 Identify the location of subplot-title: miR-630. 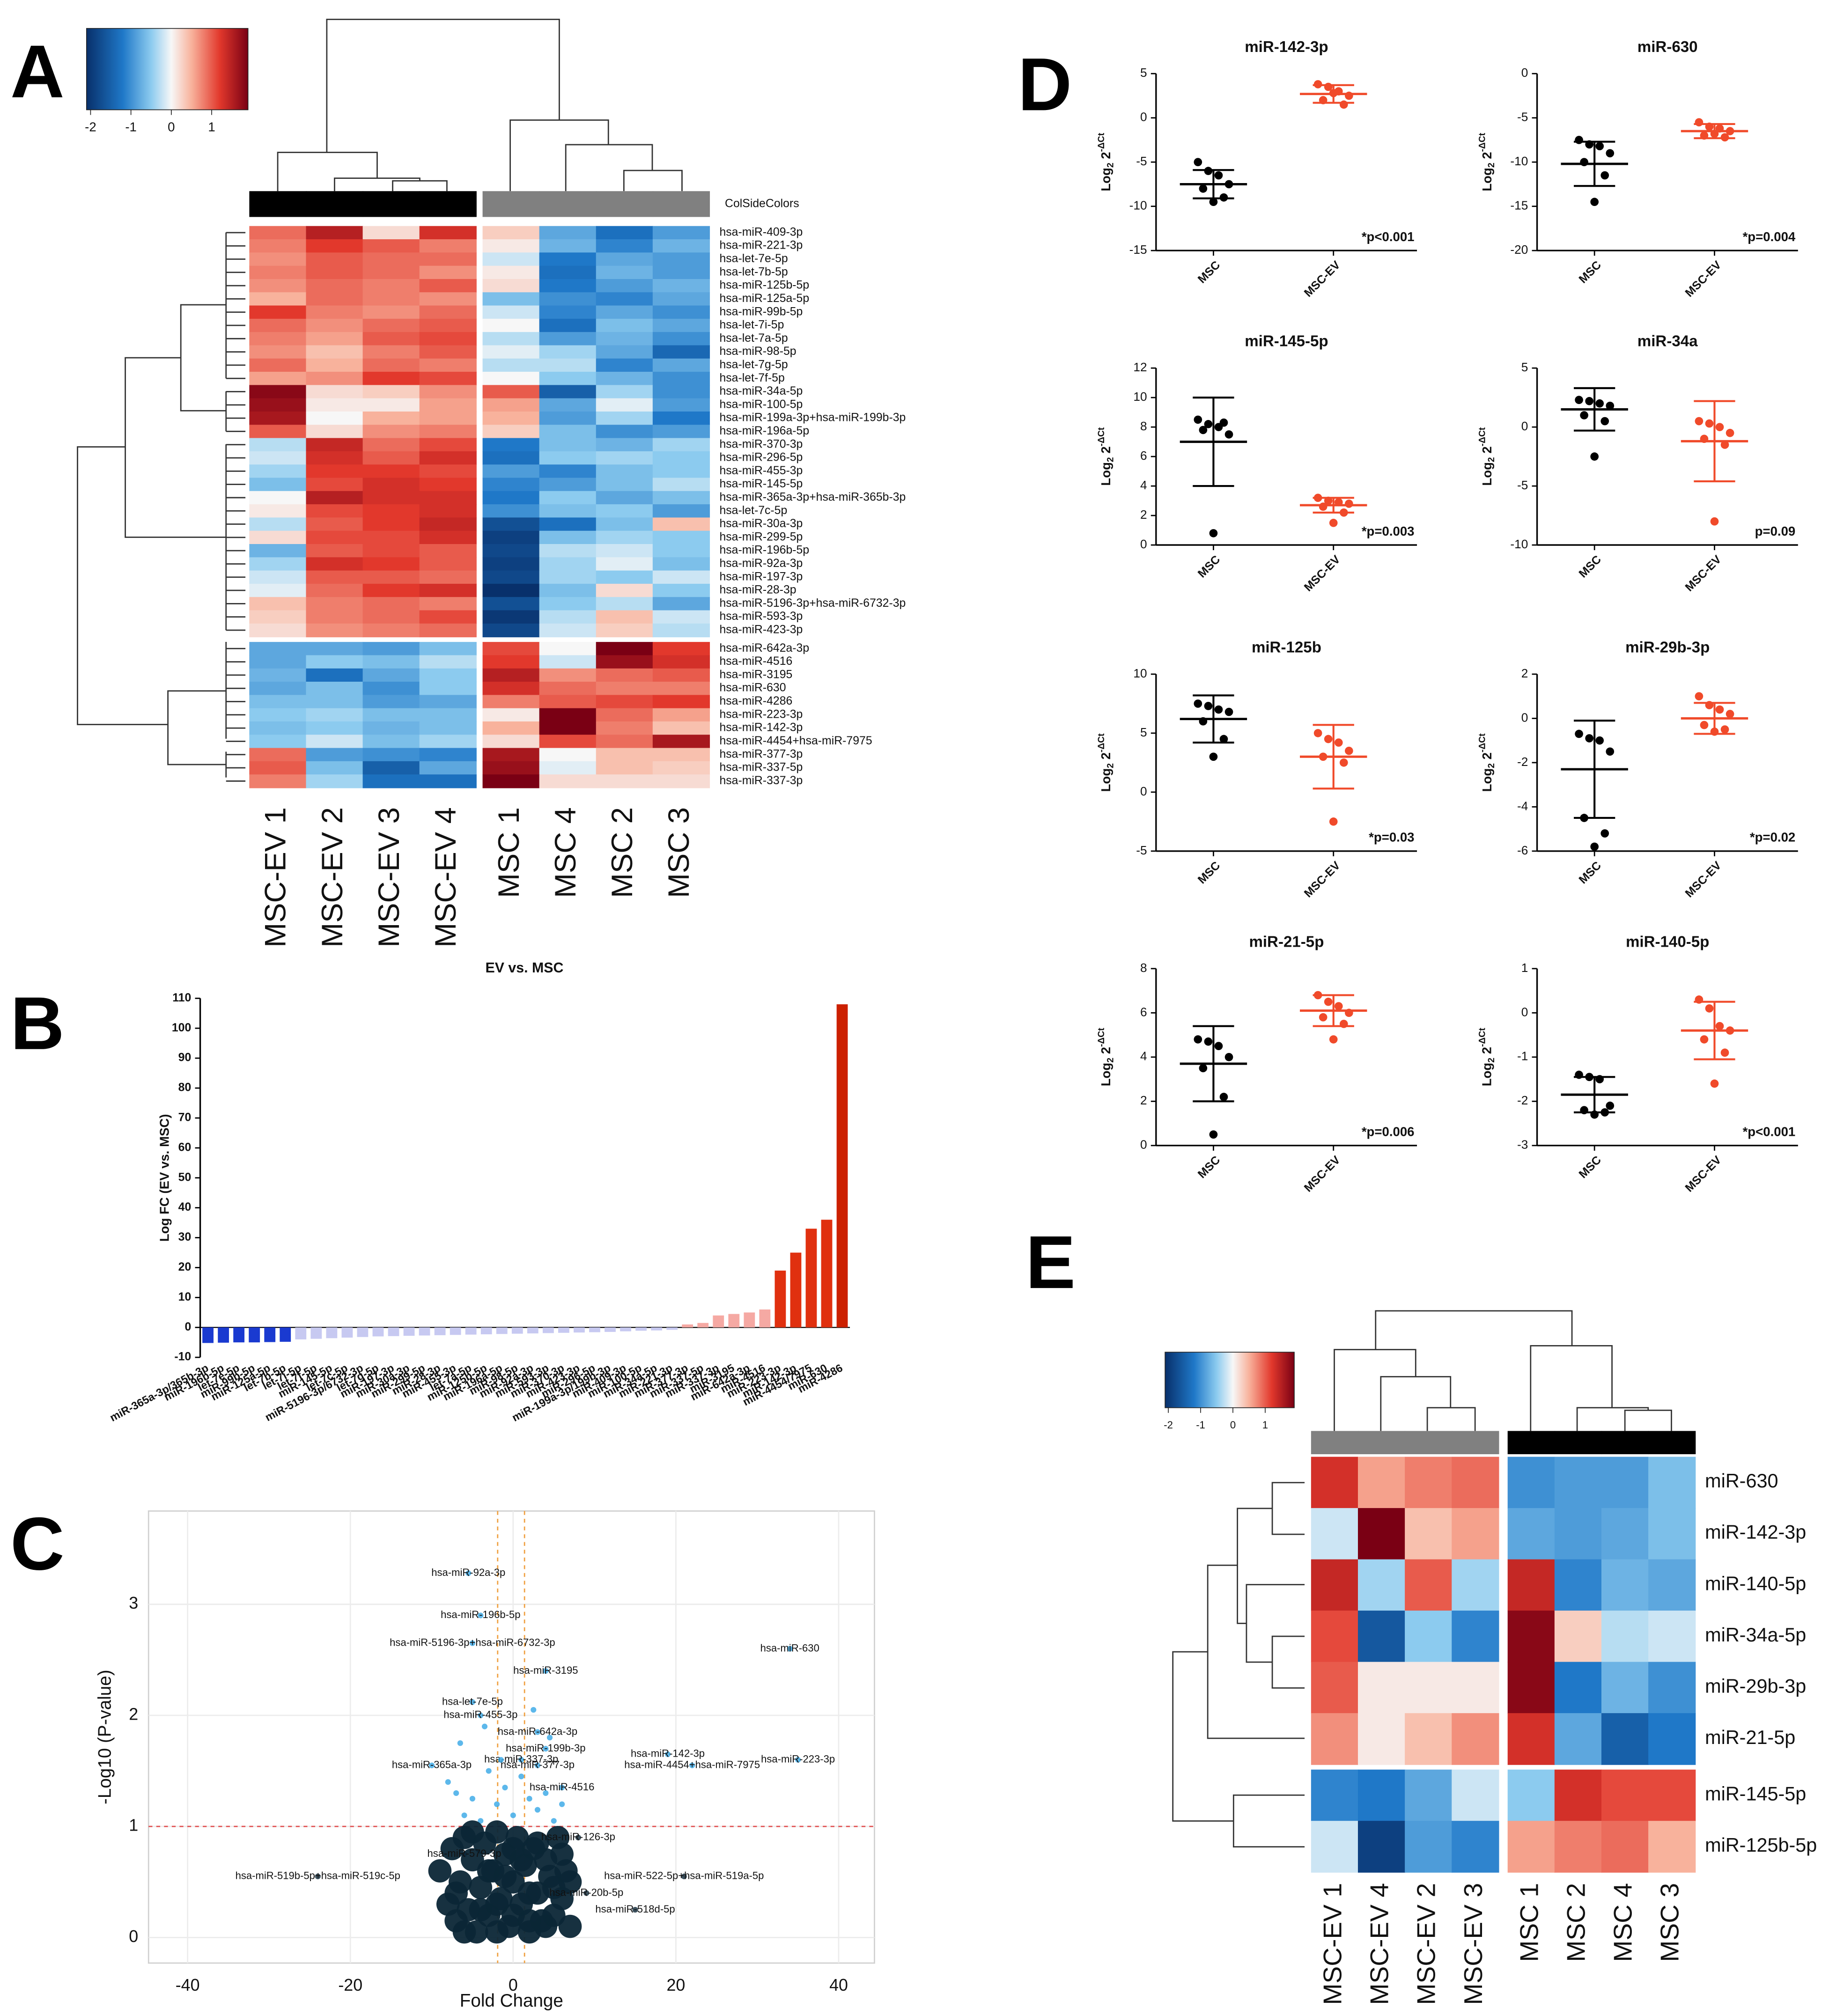
(1668, 47).